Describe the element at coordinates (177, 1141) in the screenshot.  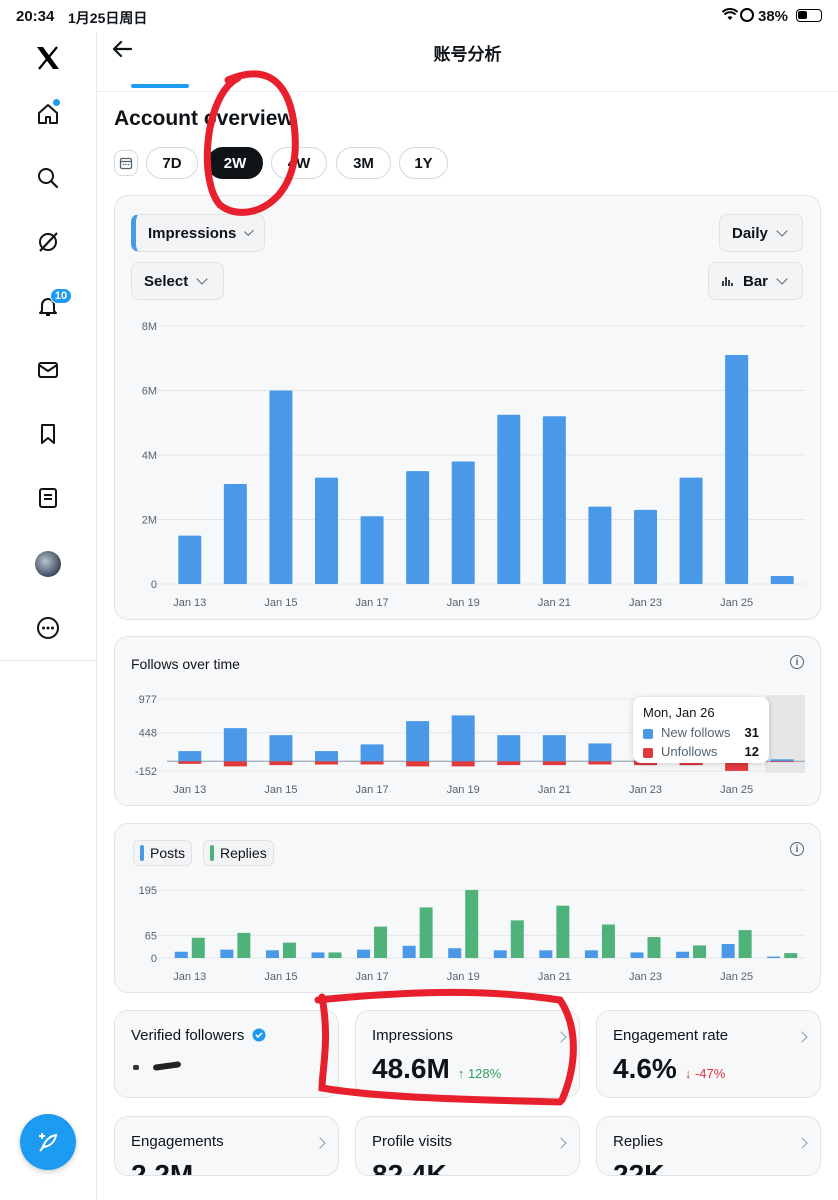
I see `stat-label: Engagements` at that location.